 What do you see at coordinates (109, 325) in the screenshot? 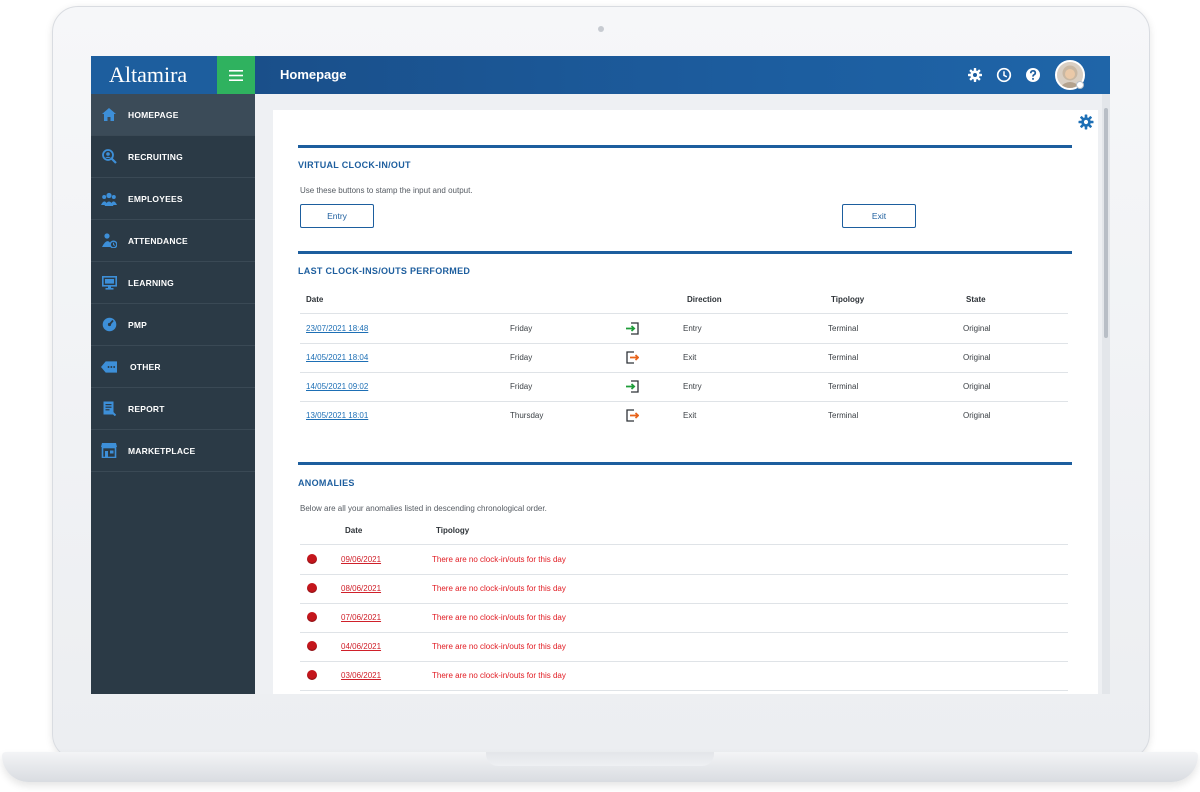
I see `pmp-gauge-icon` at bounding box center [109, 325].